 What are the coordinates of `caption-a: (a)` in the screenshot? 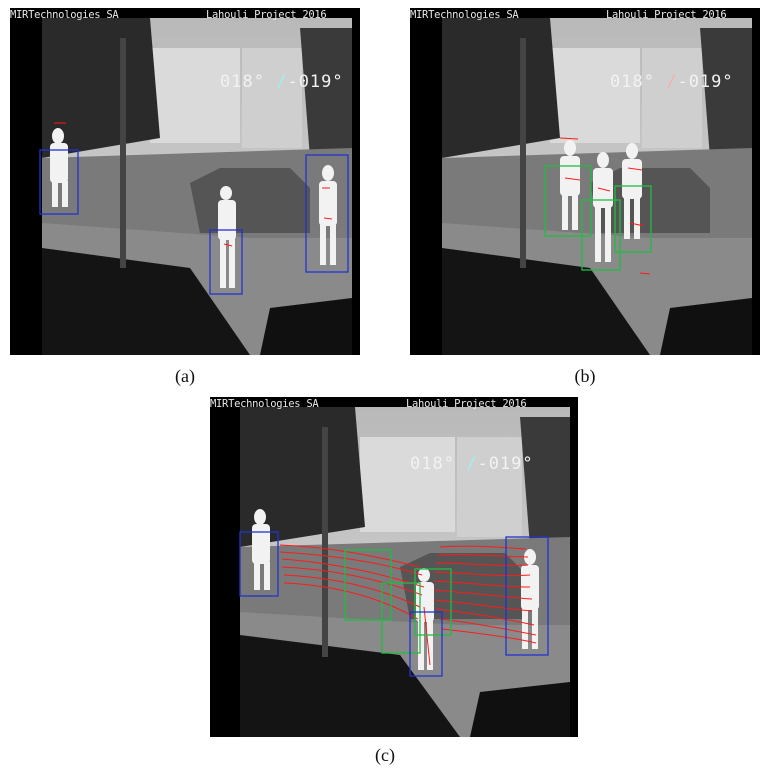 It's located at (185, 376).